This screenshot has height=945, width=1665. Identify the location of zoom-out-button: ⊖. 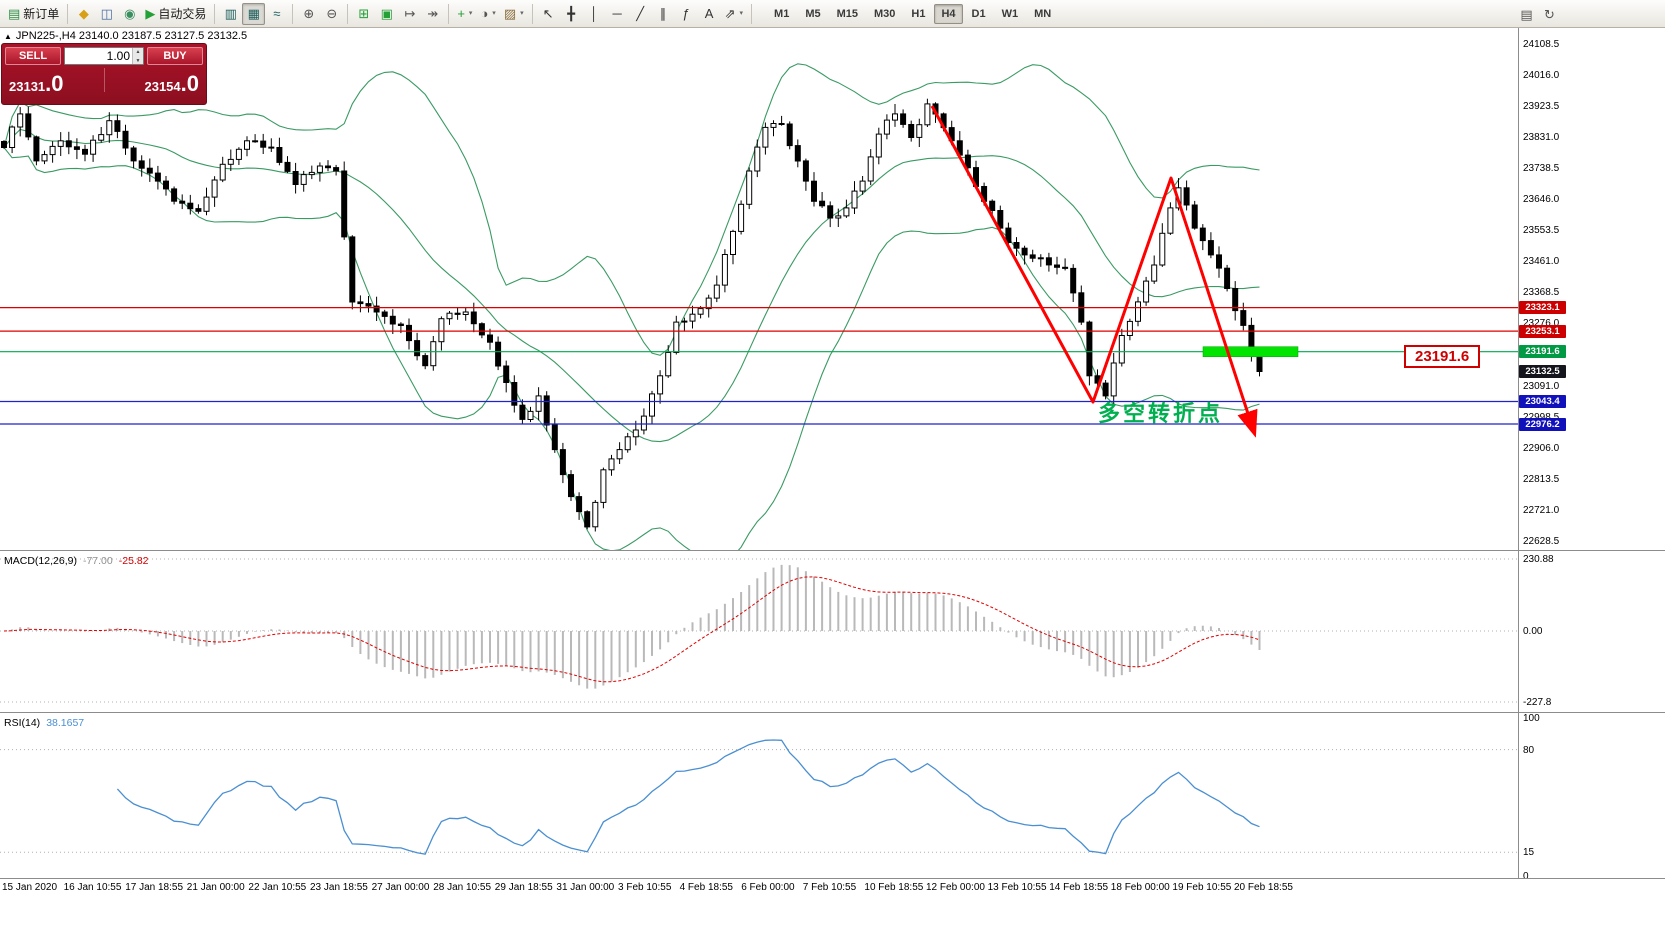
(331, 14).